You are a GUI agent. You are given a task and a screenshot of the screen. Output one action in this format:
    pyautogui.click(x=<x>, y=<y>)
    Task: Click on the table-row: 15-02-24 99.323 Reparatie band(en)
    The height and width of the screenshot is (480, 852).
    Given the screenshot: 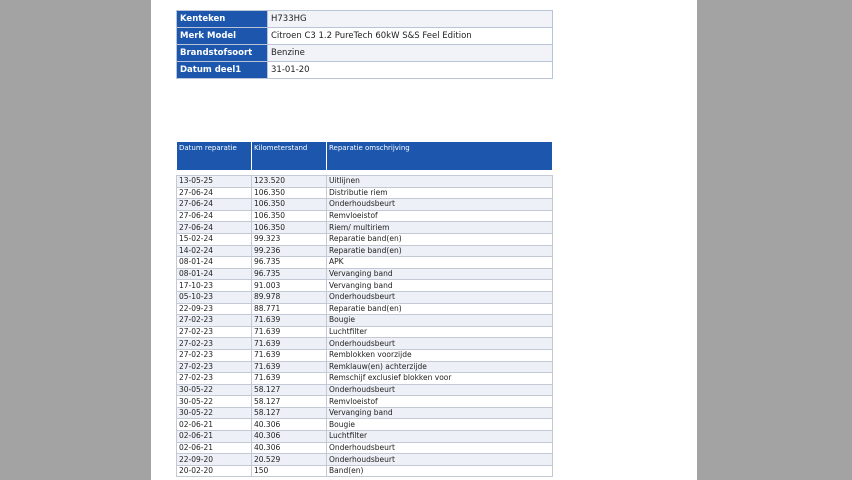 What is the action you would take?
    pyautogui.click(x=364, y=239)
    